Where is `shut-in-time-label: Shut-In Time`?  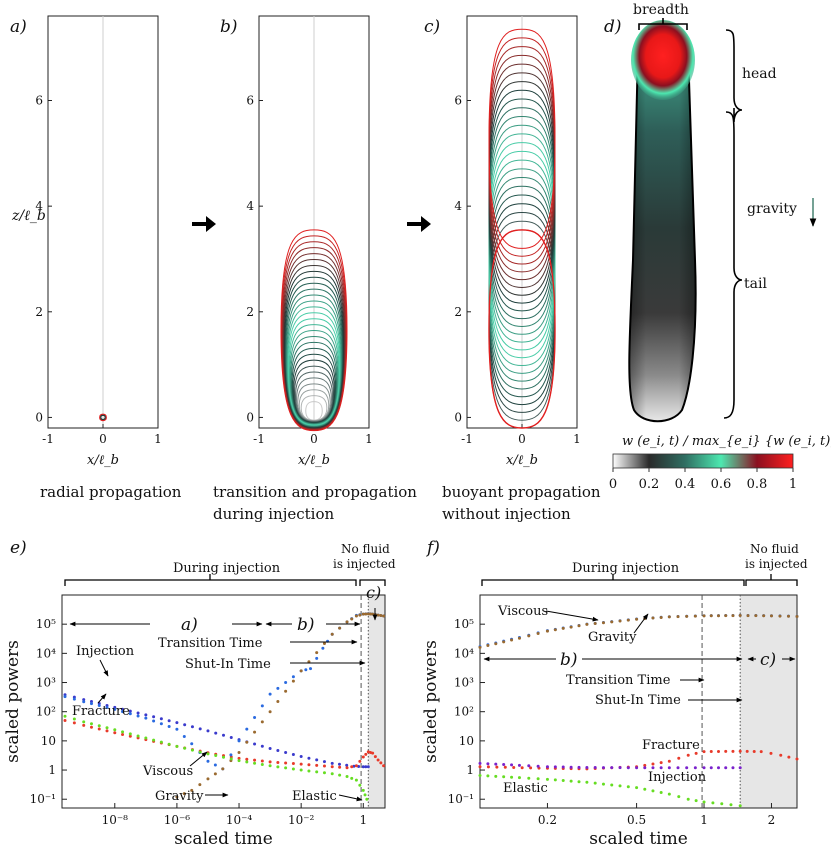 shut-in-time-label: Shut-In Time is located at coordinates (638, 700).